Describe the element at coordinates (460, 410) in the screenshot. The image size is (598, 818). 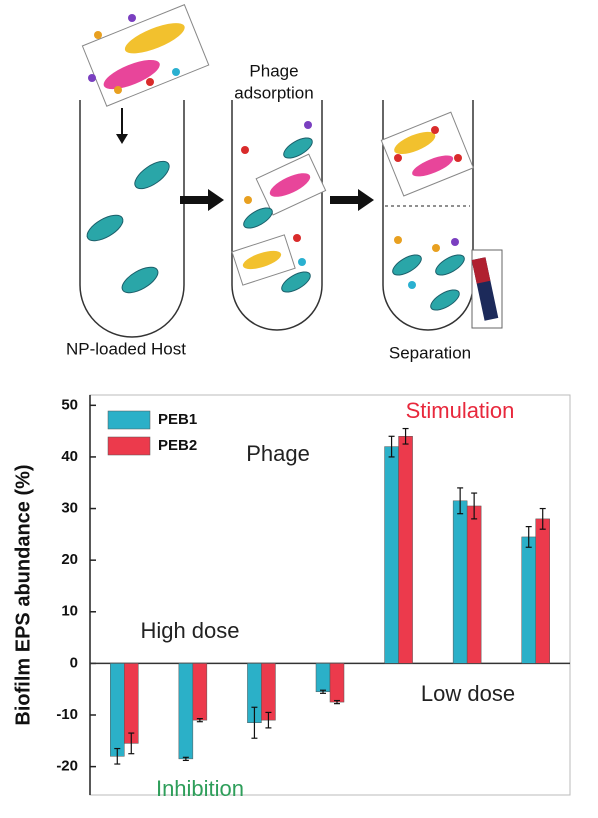
I see `annotation: Stimulation` at that location.